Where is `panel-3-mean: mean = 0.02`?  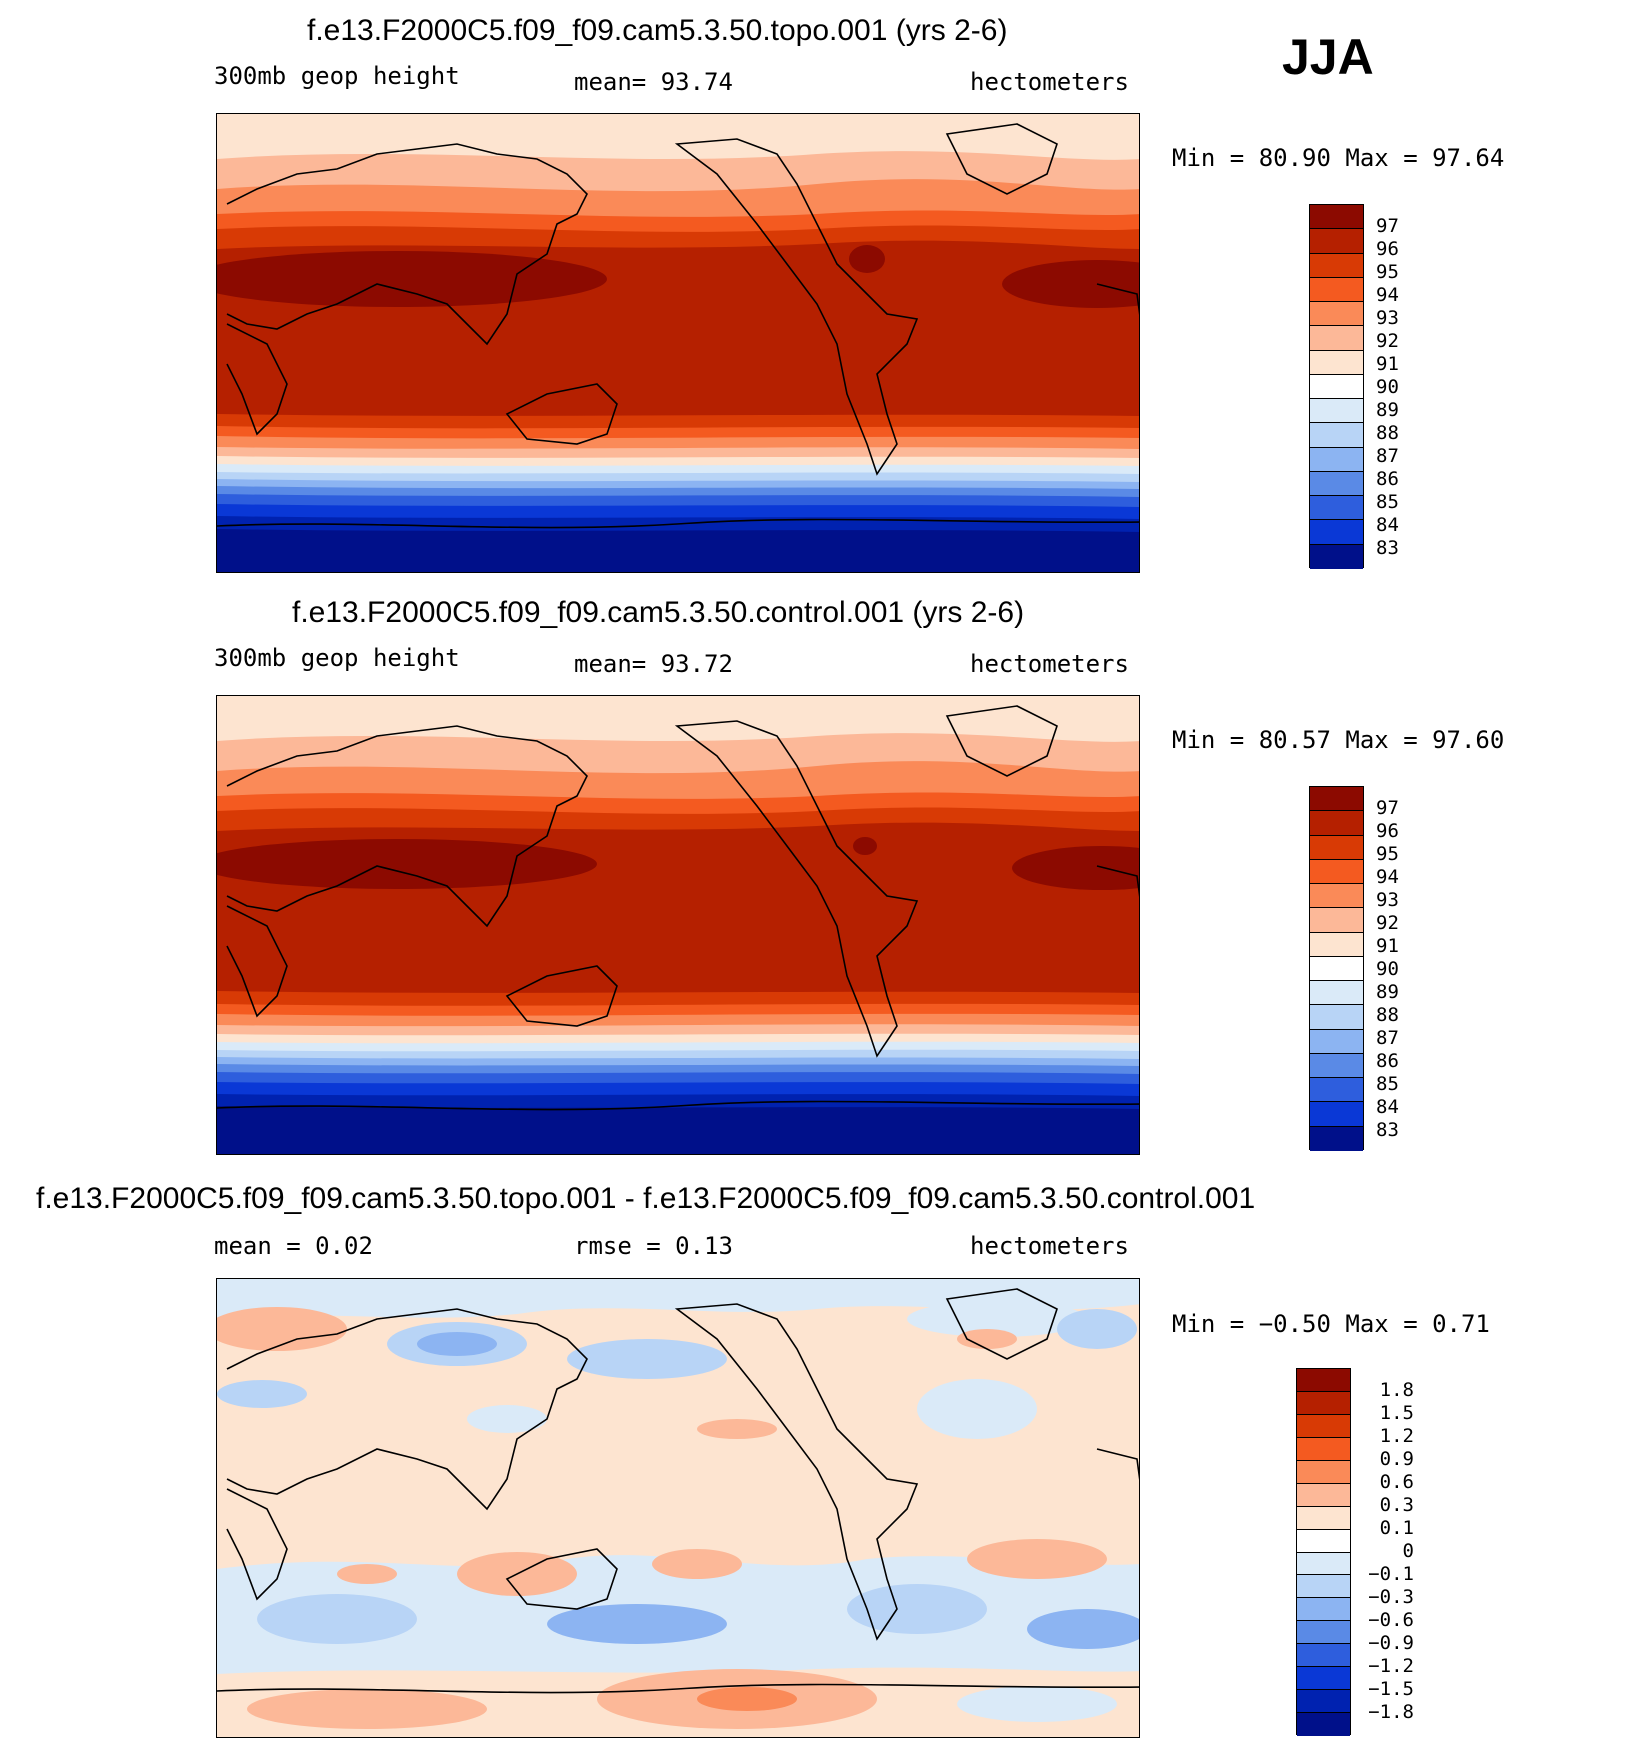 panel-3-mean: mean = 0.02 is located at coordinates (293, 1246).